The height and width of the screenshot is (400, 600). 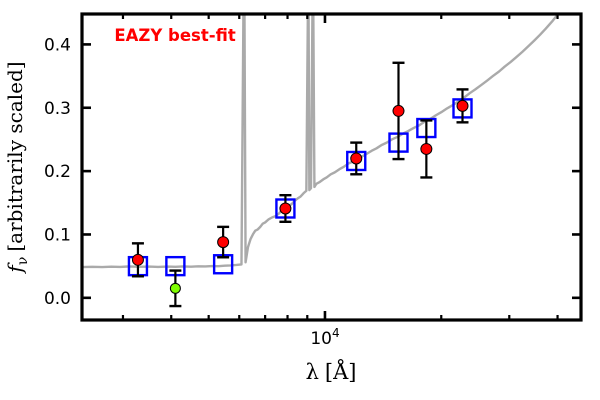 What do you see at coordinates (57, 172) in the screenshot?
I see `y-ticklabel-2: 0.2` at bounding box center [57, 172].